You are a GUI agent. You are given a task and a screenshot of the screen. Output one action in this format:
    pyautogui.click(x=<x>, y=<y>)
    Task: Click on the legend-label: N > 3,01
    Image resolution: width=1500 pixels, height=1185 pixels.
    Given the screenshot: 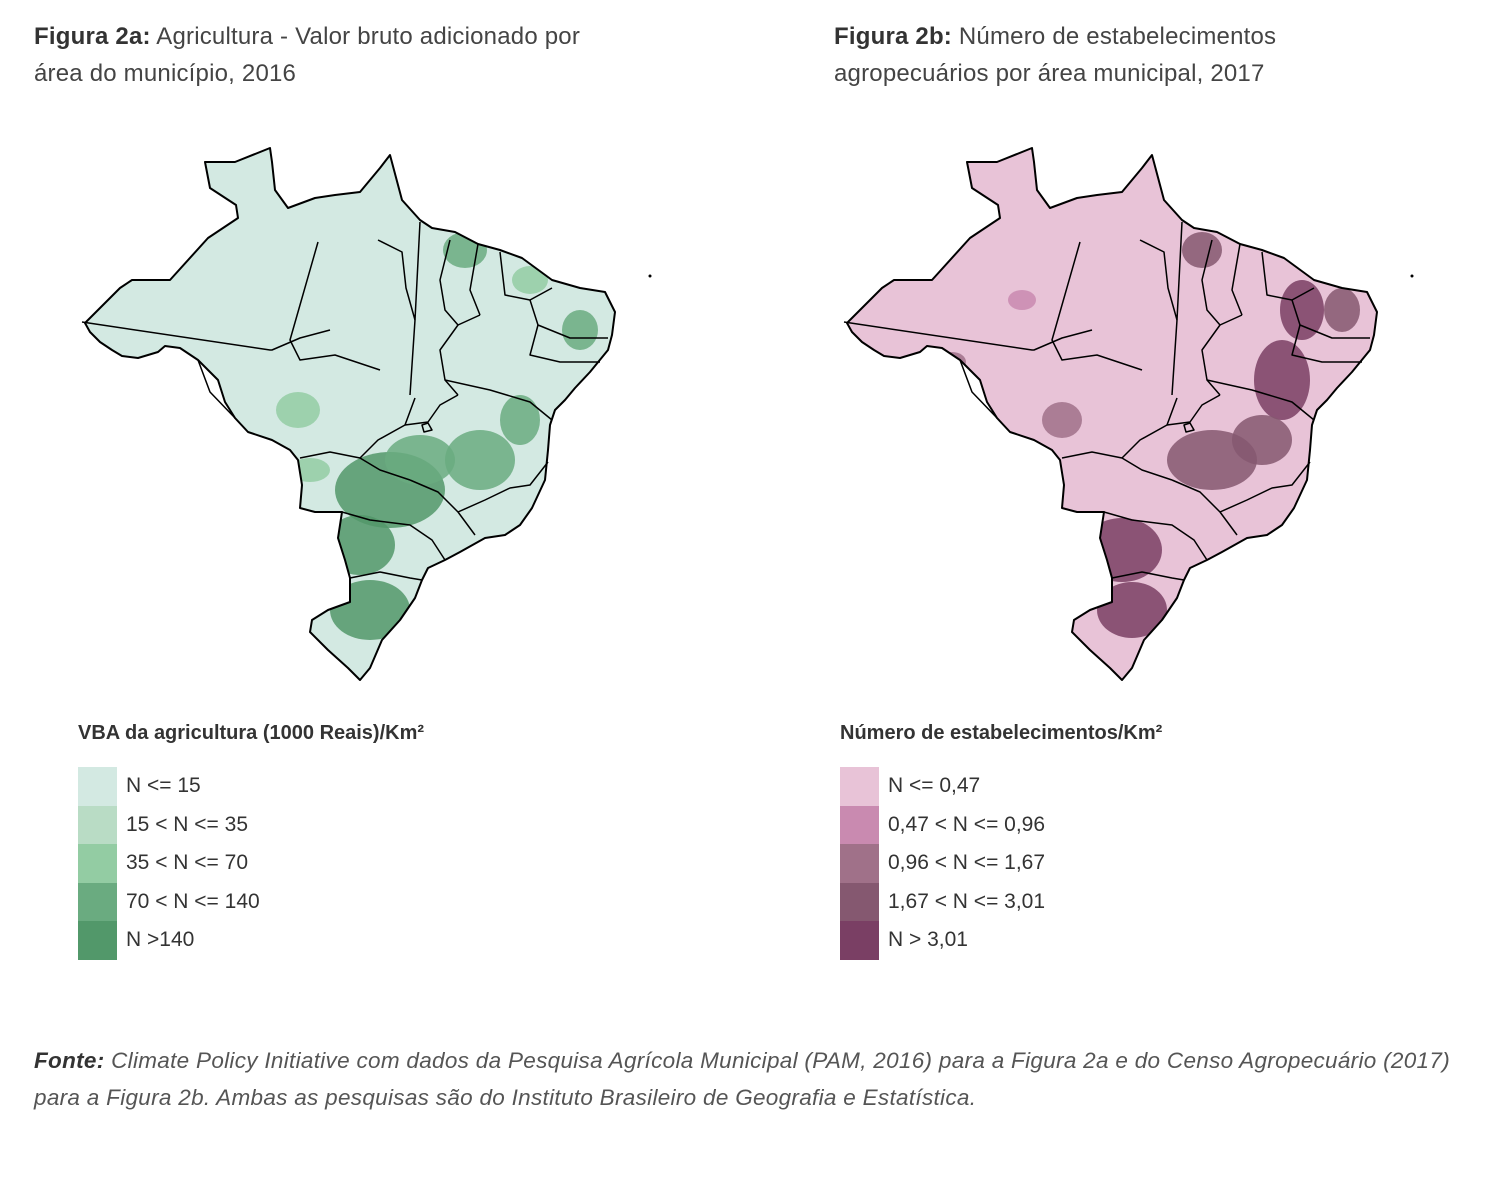 What is the action you would take?
    pyautogui.click(x=928, y=940)
    